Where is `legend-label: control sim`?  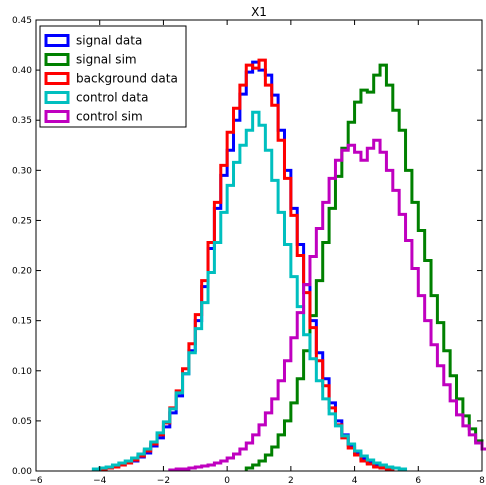 legend-label: control sim is located at coordinates (109, 117).